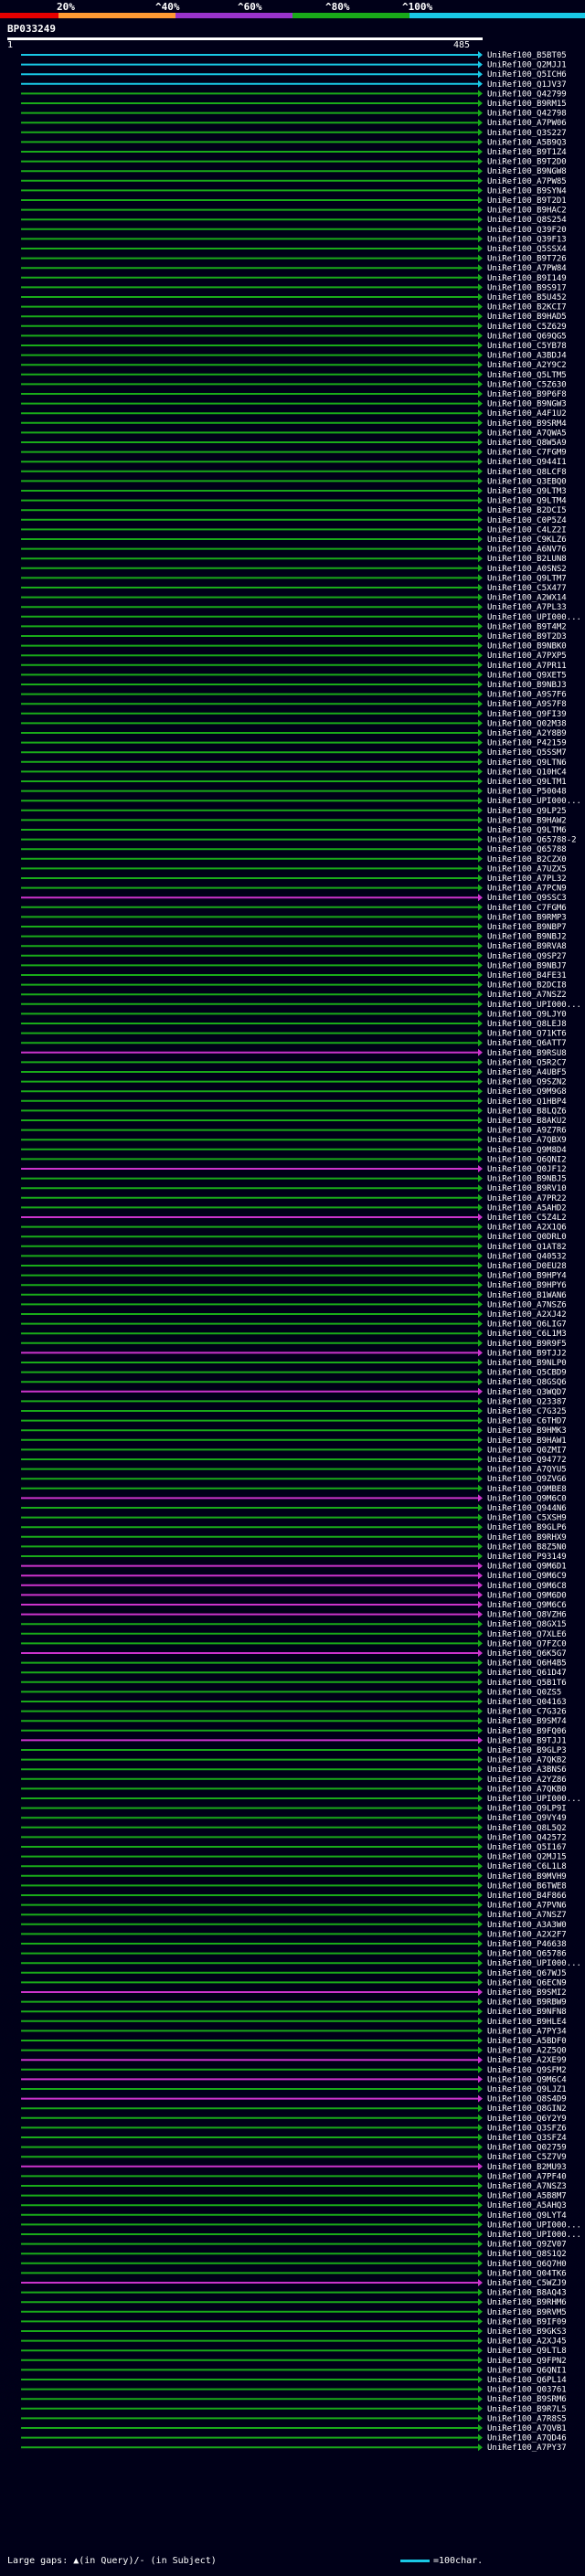 This screenshot has width=585, height=2576. What do you see at coordinates (294, 2283) in the screenshot?
I see `hit-row: UniRef100_C5WZJ9` at bounding box center [294, 2283].